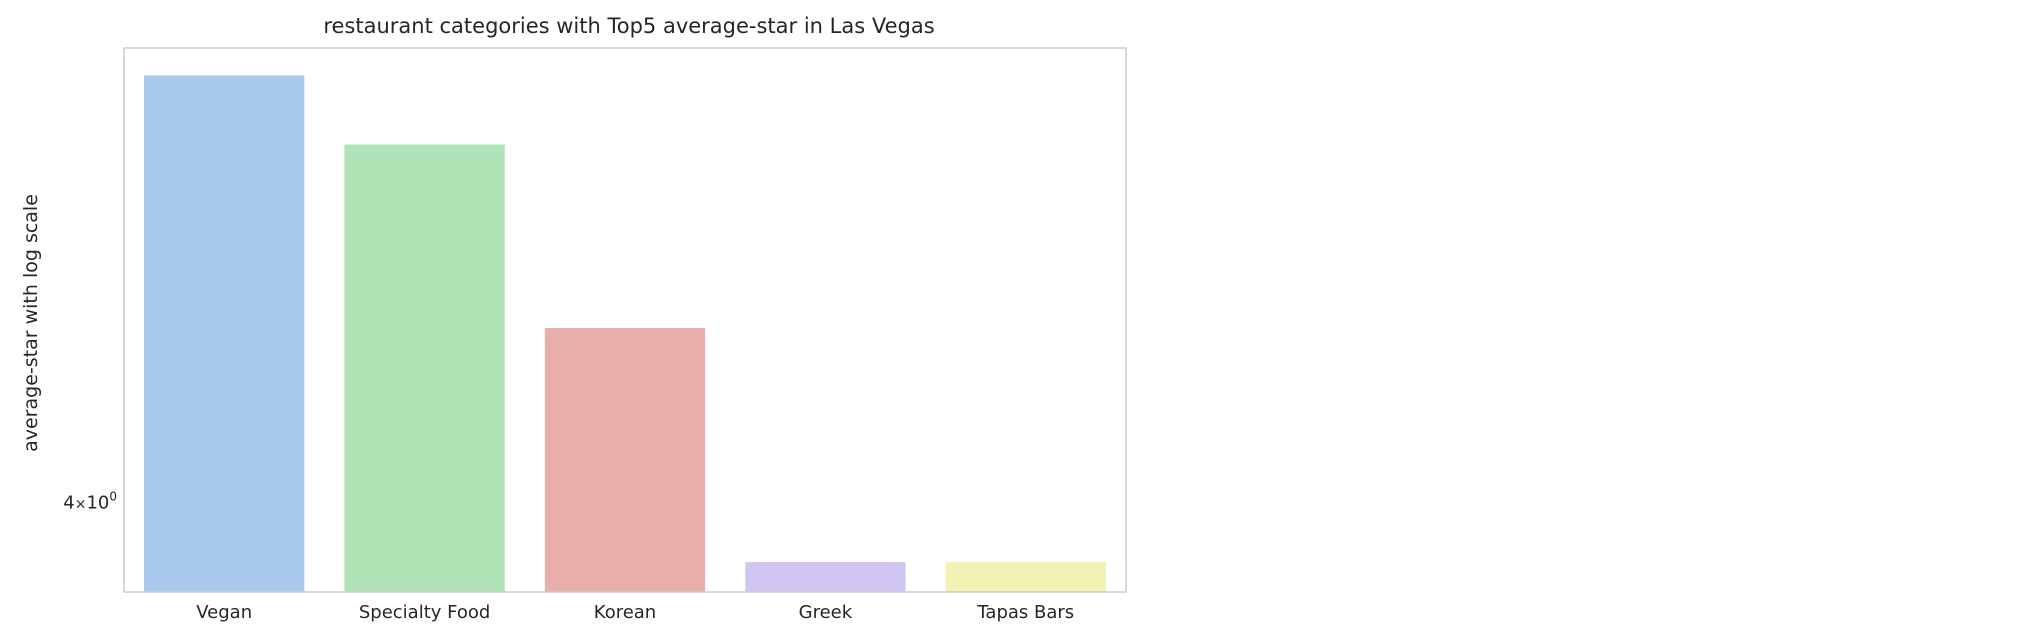 The width and height of the screenshot is (2018, 642). I want to click on y-tick-labels: 4×100, so click(90, 502).